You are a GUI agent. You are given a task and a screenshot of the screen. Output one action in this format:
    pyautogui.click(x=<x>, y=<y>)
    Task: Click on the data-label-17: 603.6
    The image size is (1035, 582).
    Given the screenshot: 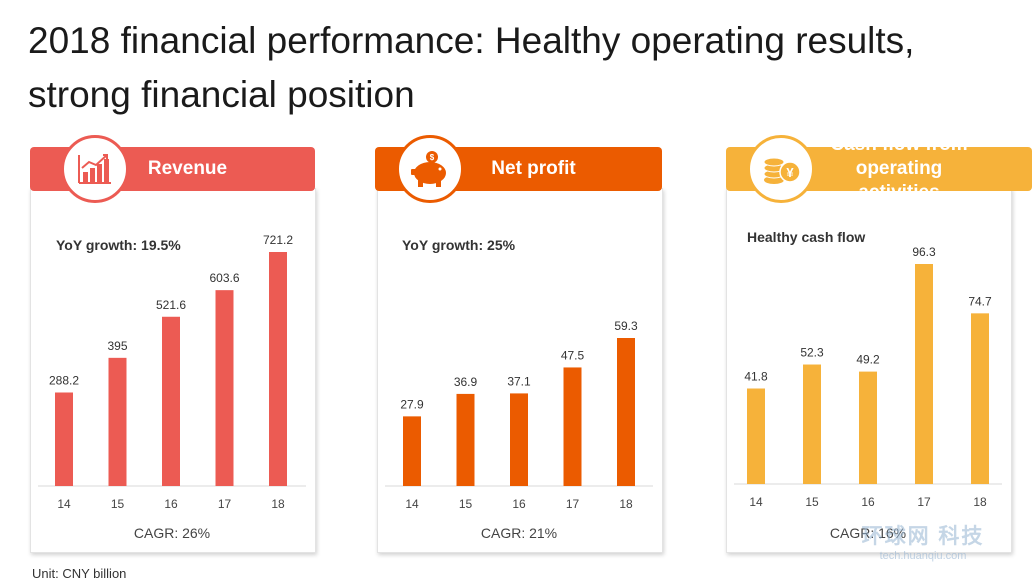 What is the action you would take?
    pyautogui.click(x=224, y=278)
    